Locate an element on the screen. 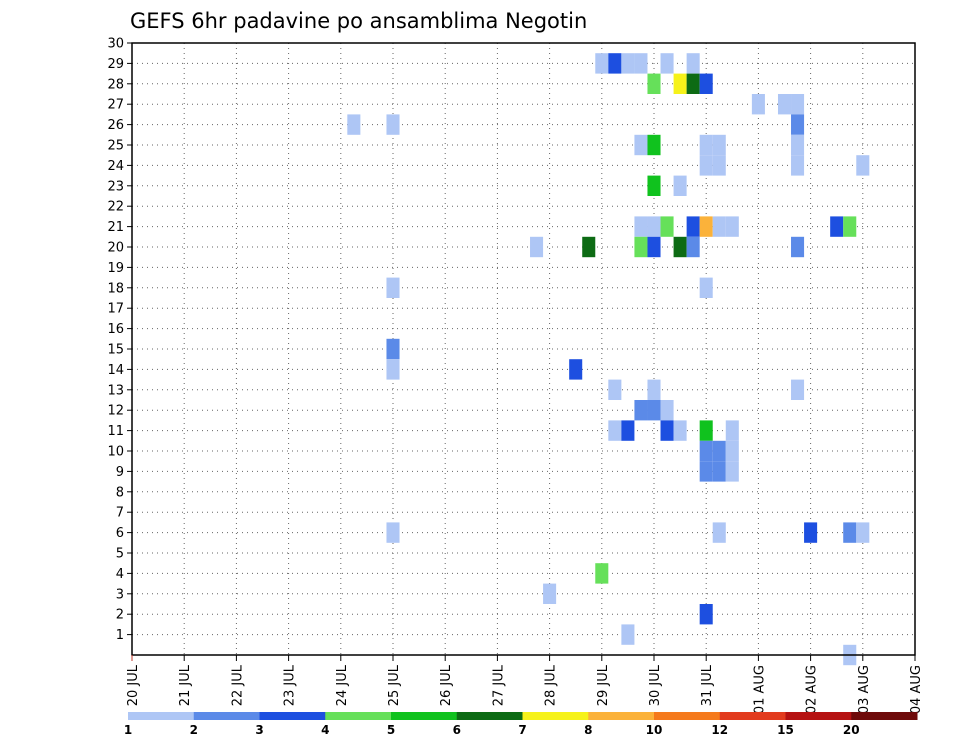 Image resolution: width=960 pixels, height=742 pixels. y-tick-label: 12 is located at coordinates (115, 411).